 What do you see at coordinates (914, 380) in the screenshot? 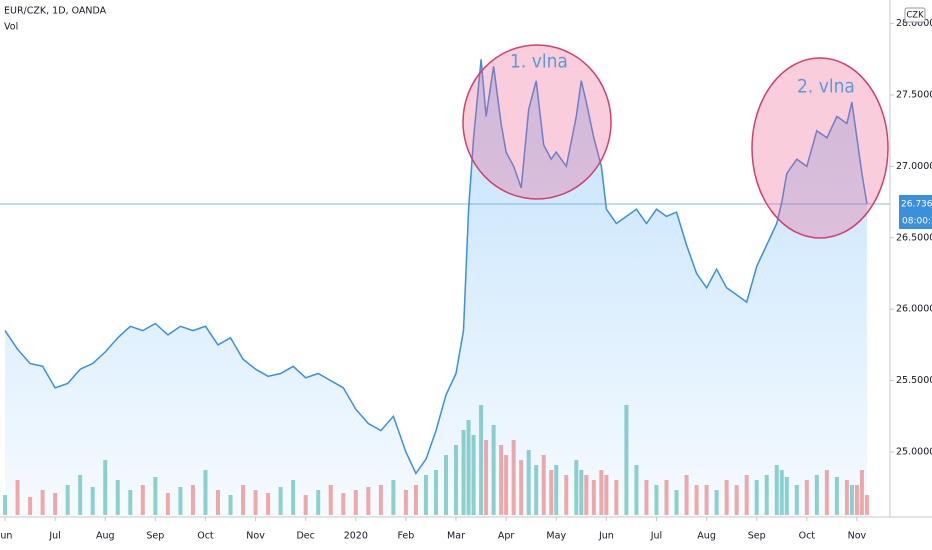
I see `y-tick-label: 25.50000` at bounding box center [914, 380].